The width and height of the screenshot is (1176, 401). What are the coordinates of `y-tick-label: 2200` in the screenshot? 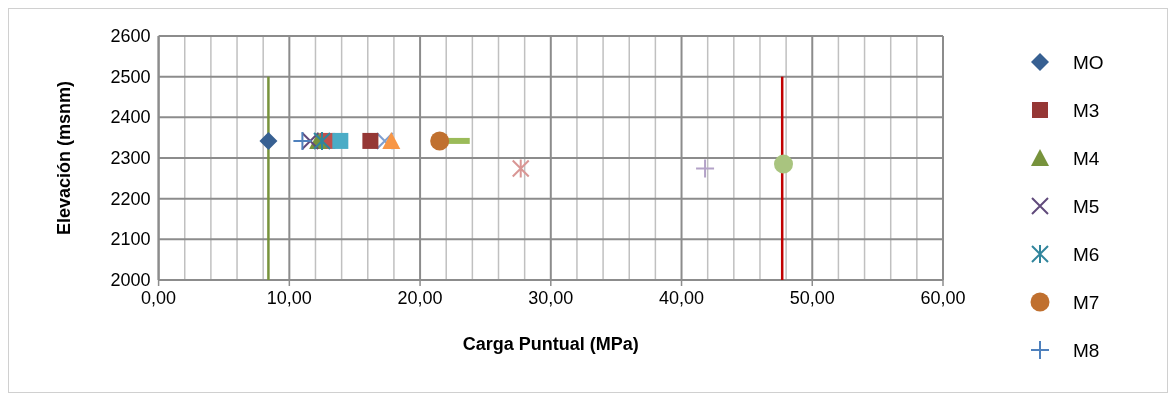 It's located at (130, 198).